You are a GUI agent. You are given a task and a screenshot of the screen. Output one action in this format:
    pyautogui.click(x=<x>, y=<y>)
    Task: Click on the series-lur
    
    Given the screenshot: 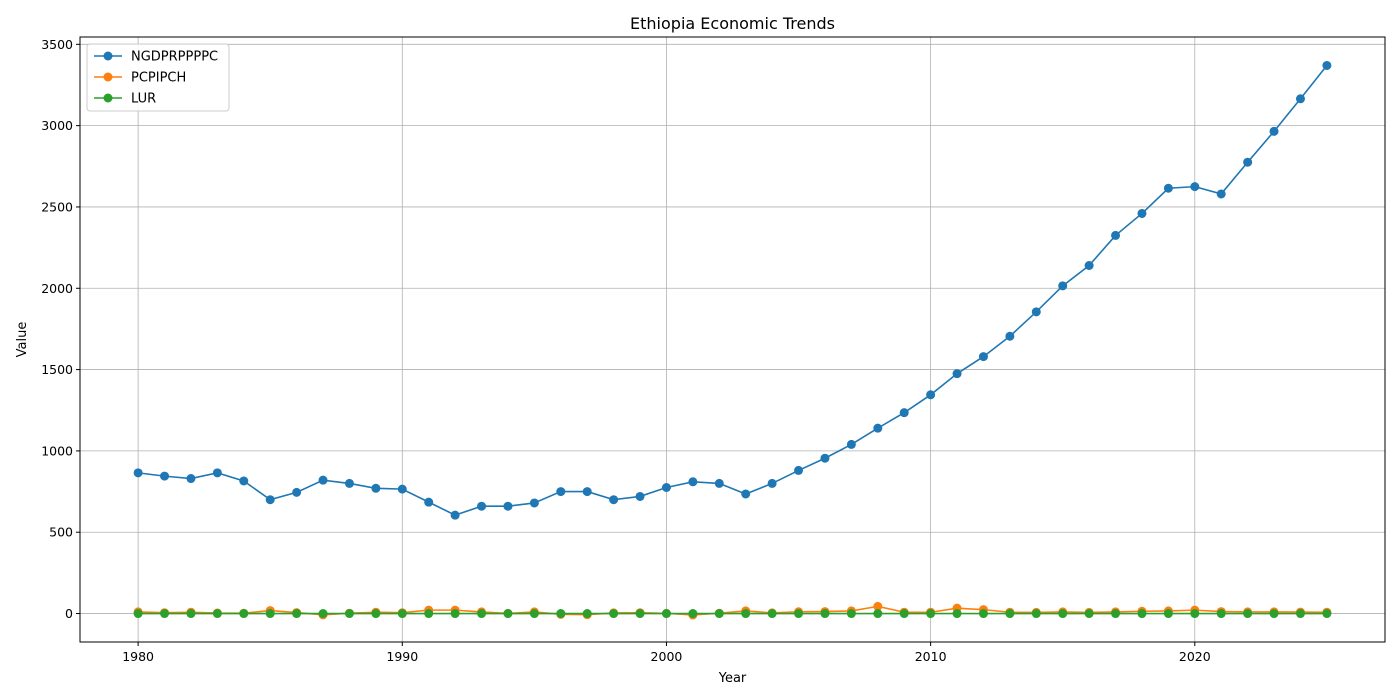 What is the action you would take?
    pyautogui.click(x=732, y=614)
    